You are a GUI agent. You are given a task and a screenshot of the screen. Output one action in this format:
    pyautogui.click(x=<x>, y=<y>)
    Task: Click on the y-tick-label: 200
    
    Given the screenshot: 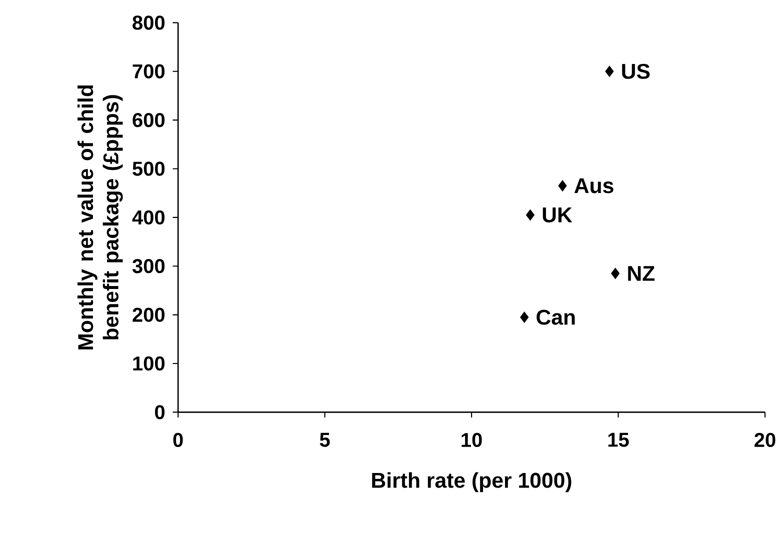 What is the action you would take?
    pyautogui.click(x=148, y=315)
    